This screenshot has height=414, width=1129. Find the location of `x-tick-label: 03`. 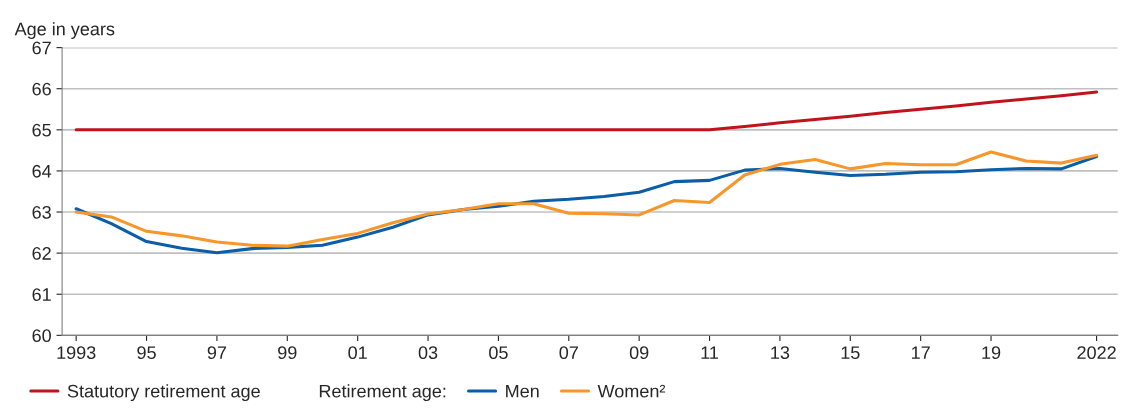

x-tick-label: 03 is located at coordinates (428, 353).